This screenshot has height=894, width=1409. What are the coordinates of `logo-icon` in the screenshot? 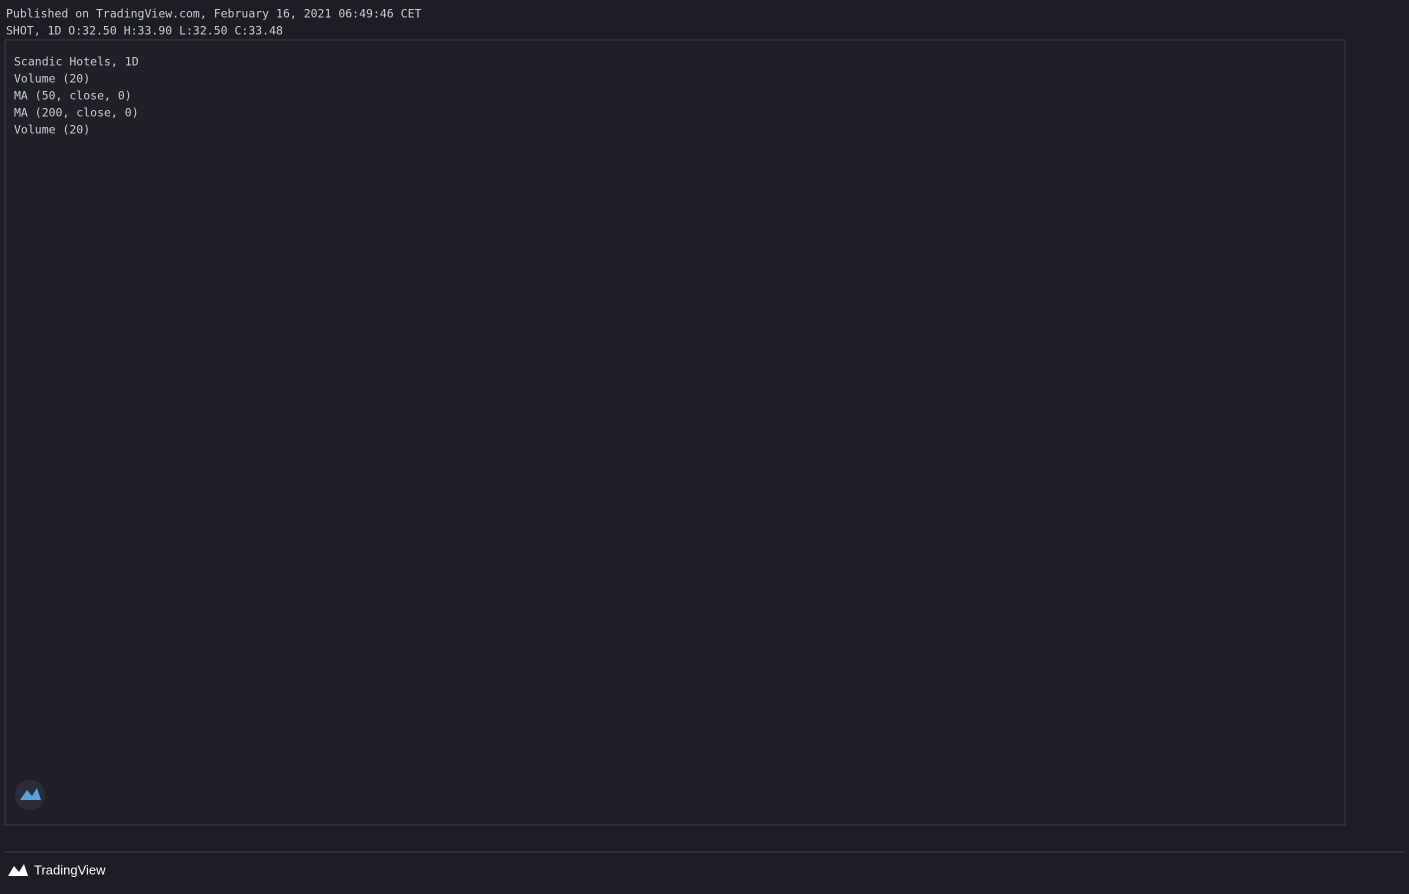 It's located at (30, 794).